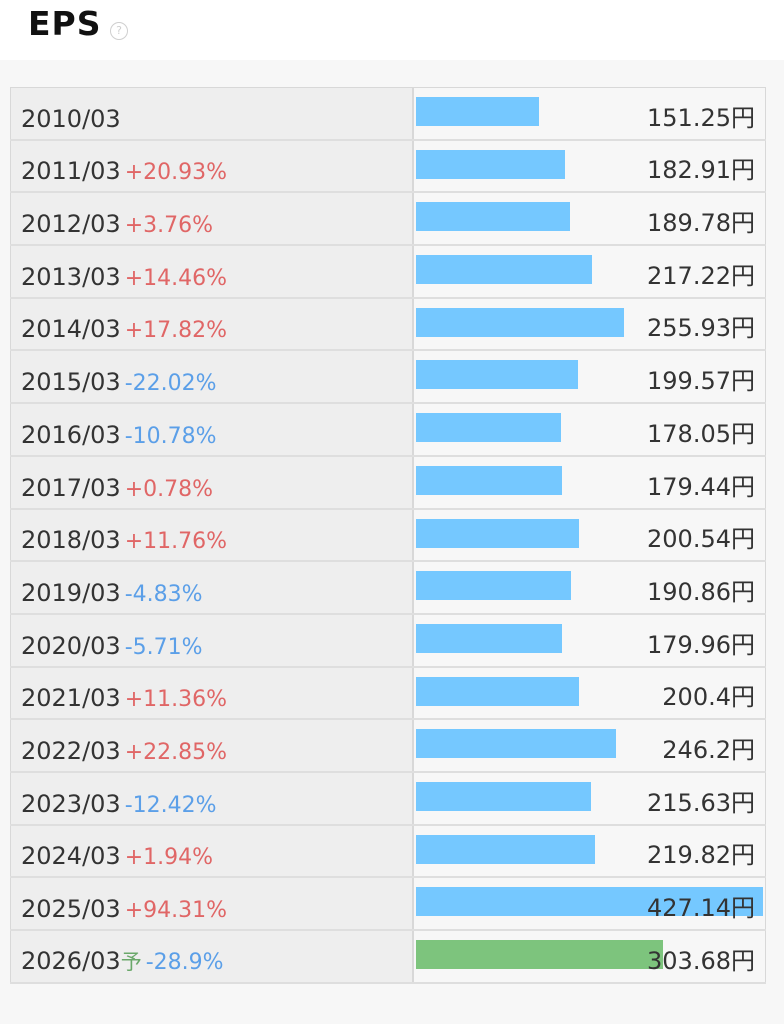 The width and height of the screenshot is (784, 1024). Describe the element at coordinates (539, 954) in the screenshot. I see `forecast-bar` at that location.